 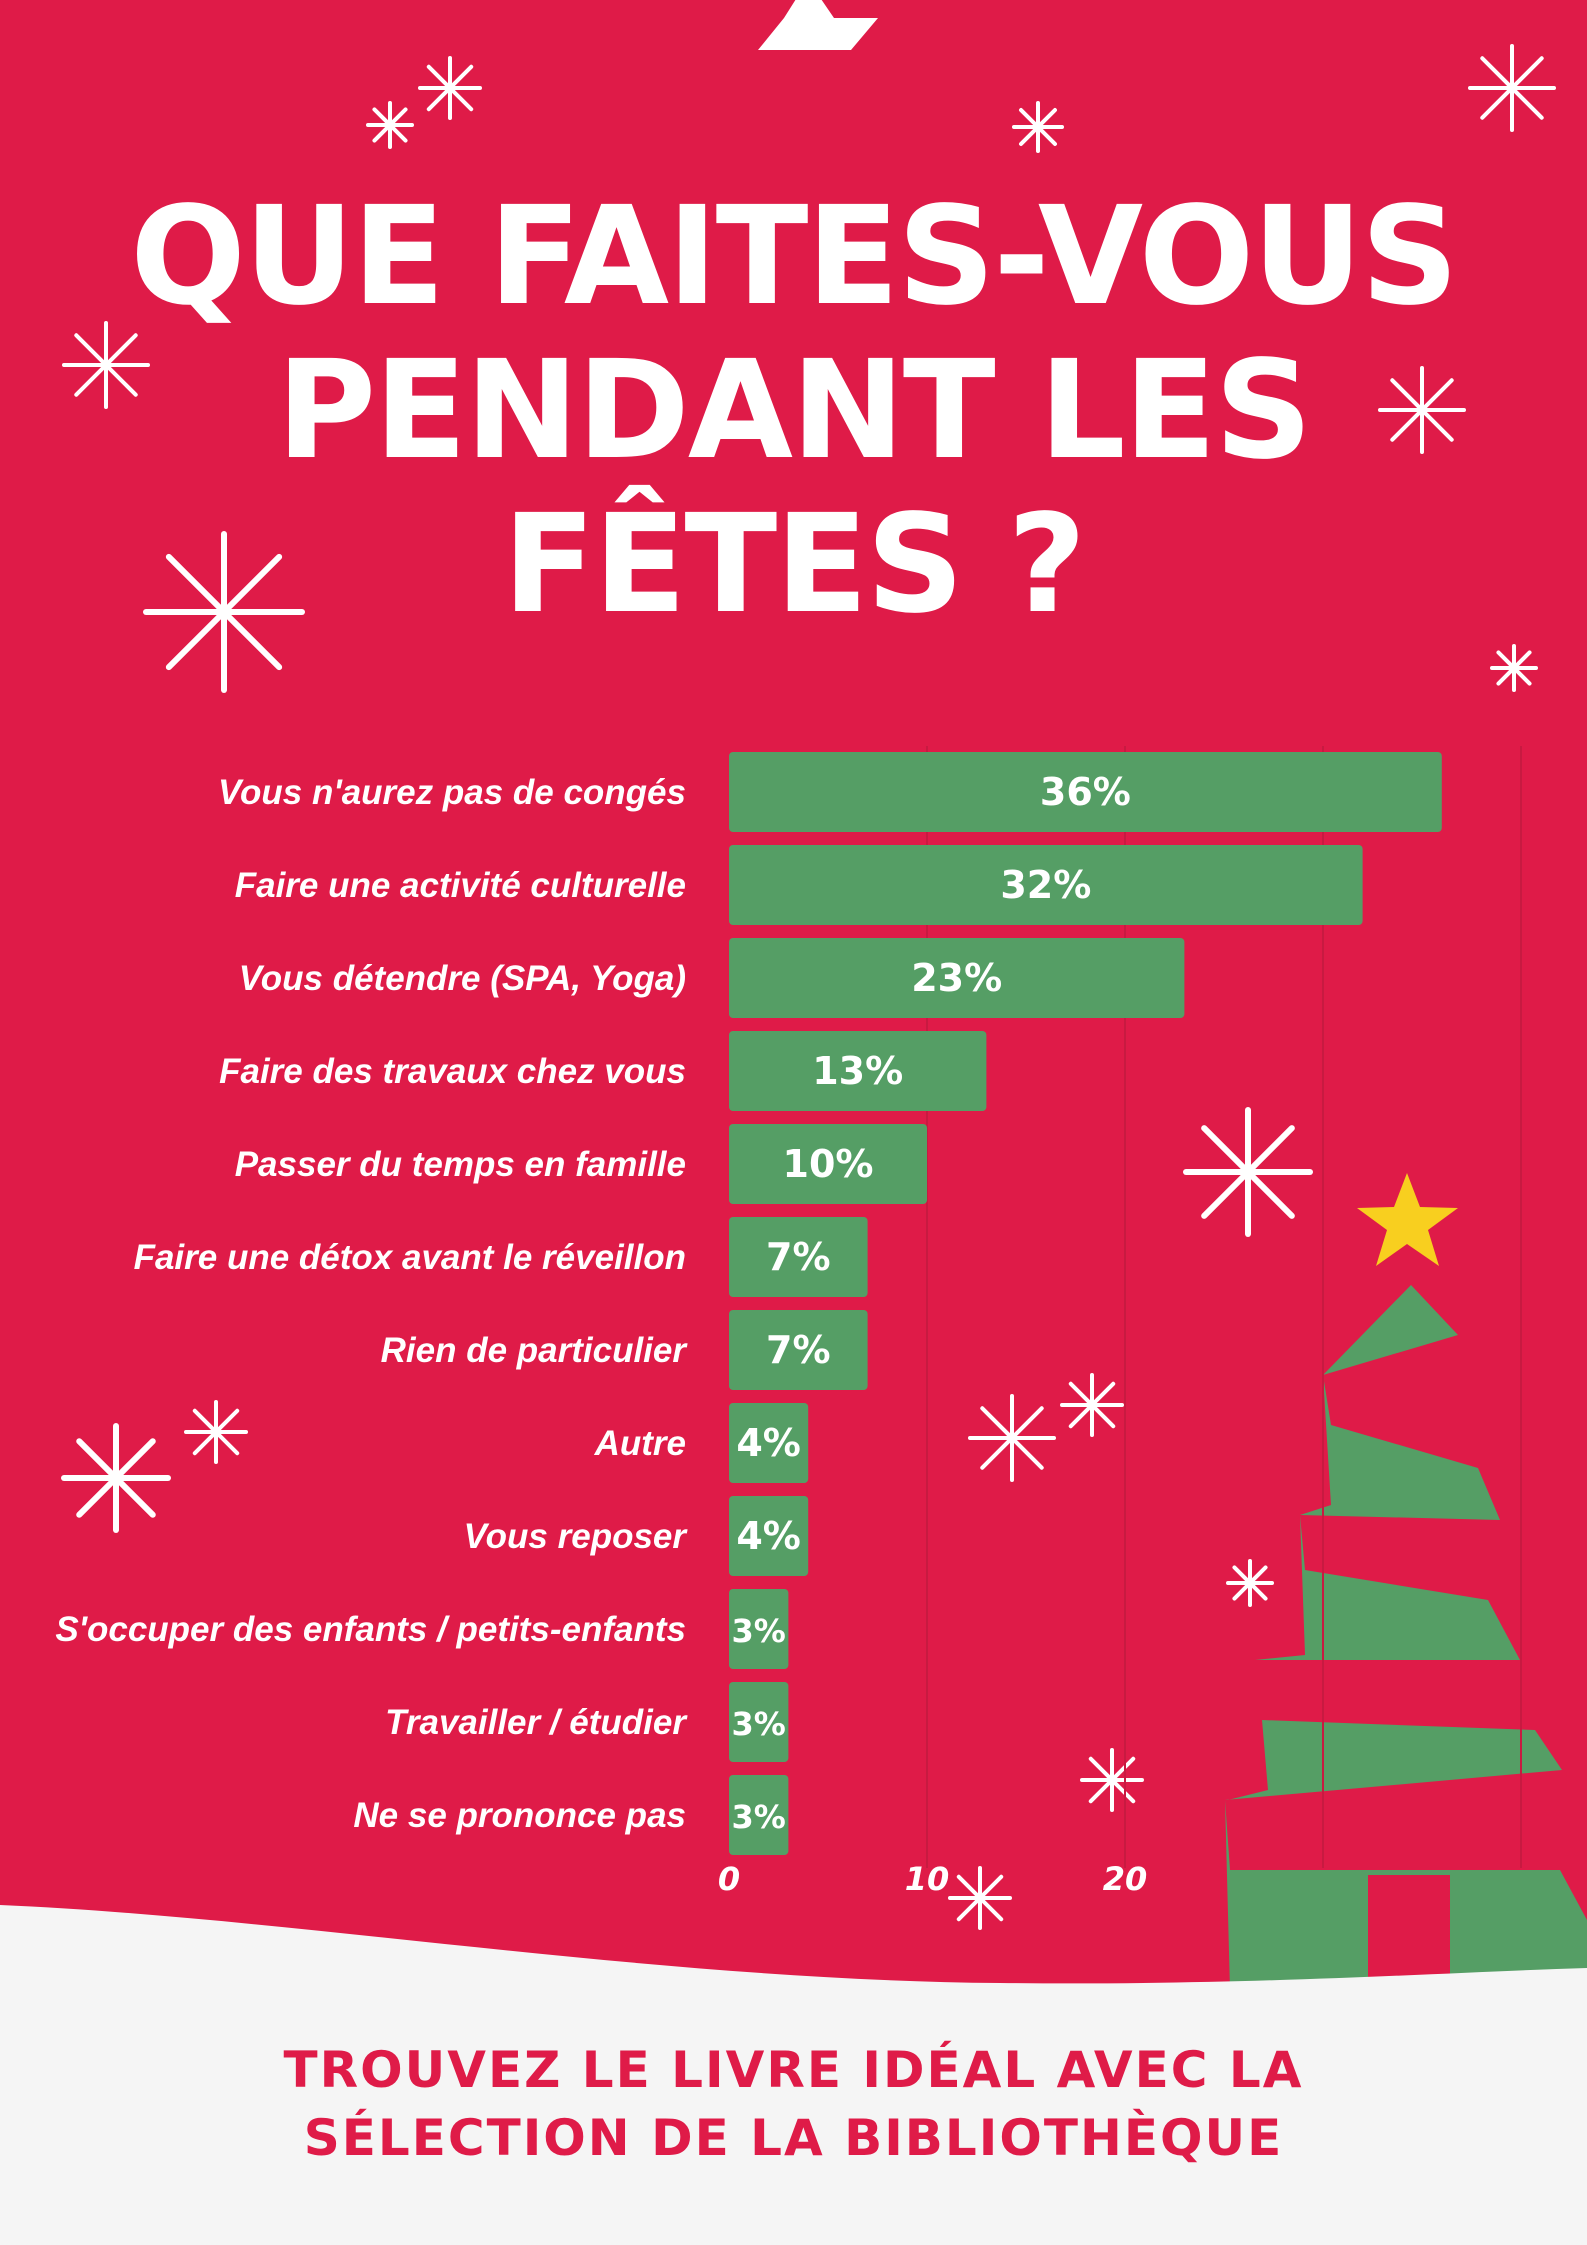 What do you see at coordinates (793, 2070) in the screenshot?
I see `footer-line-1: TROUVEZ LE LIVRE IDÉAL AVEC LA` at bounding box center [793, 2070].